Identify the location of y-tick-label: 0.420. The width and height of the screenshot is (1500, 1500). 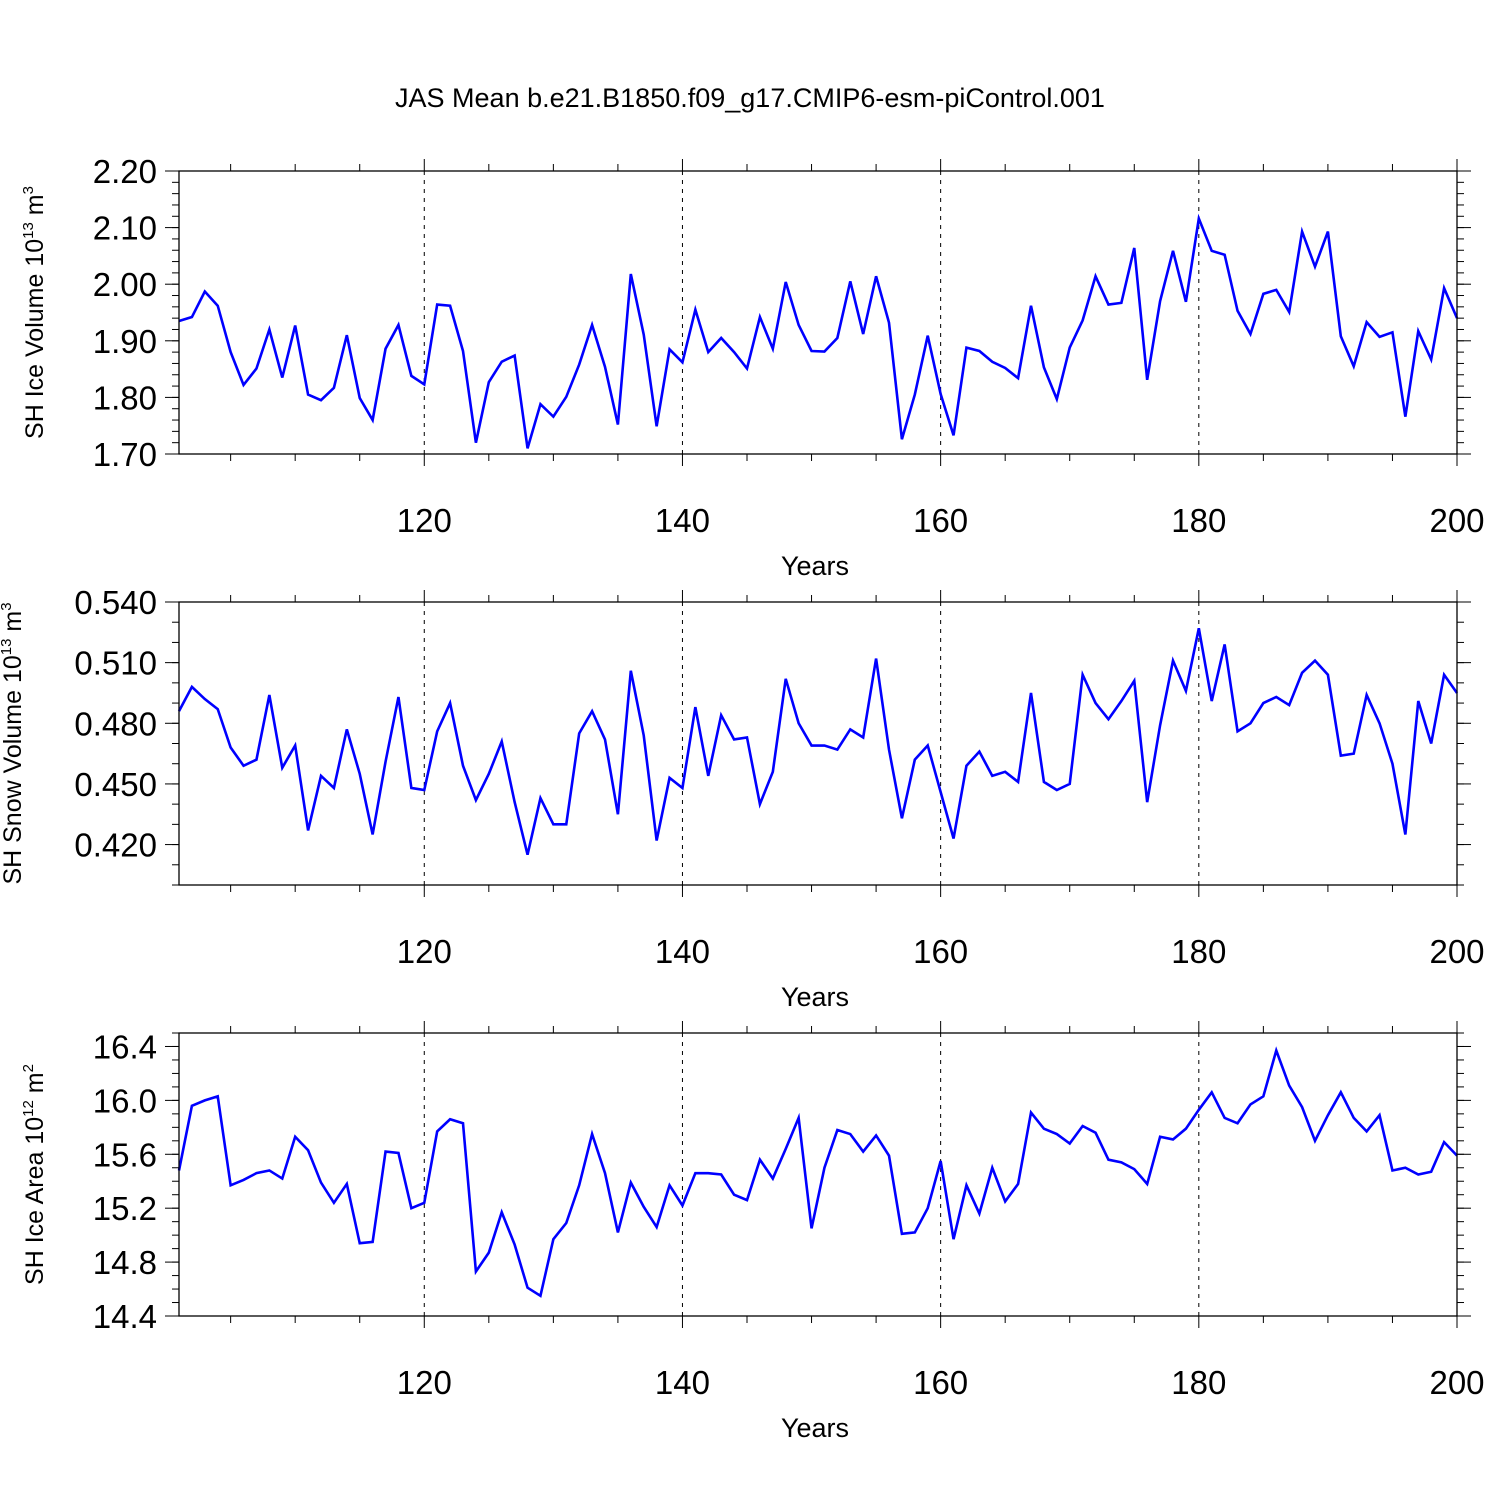
(115, 845).